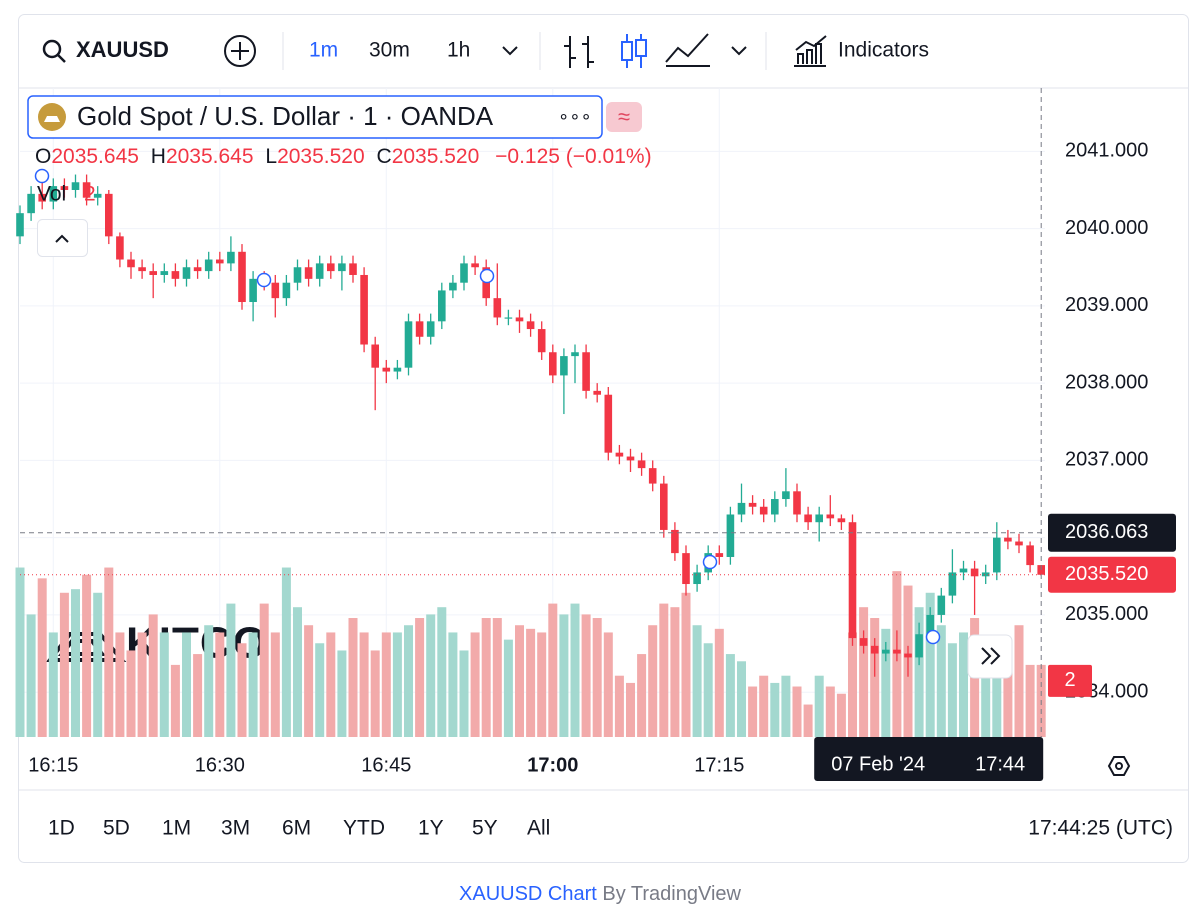  I want to click on x-tick-label: 16:15, so click(53, 765).